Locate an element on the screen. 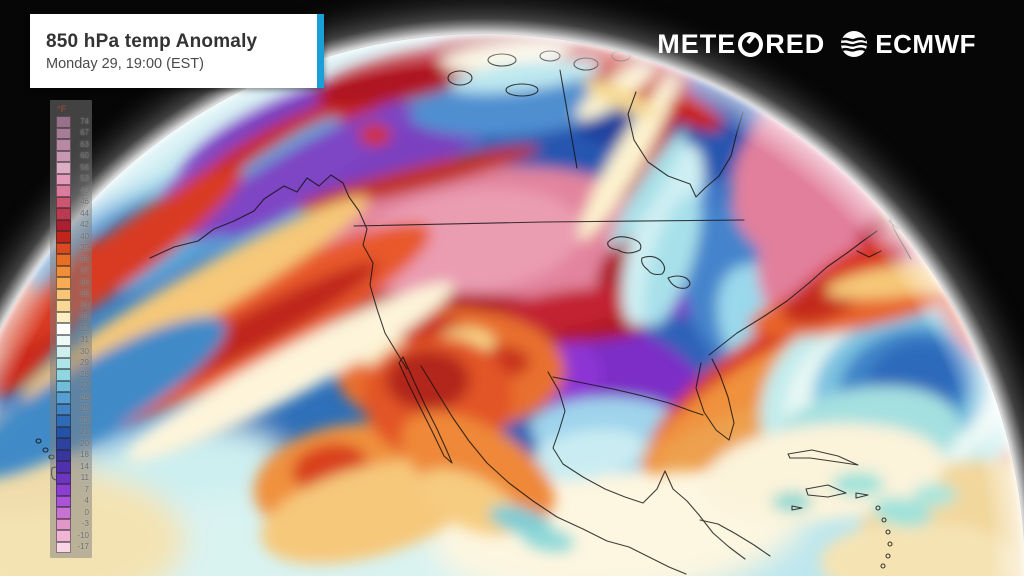 The width and height of the screenshot is (1024, 576). colorbar-label: -17 is located at coordinates (83, 547).